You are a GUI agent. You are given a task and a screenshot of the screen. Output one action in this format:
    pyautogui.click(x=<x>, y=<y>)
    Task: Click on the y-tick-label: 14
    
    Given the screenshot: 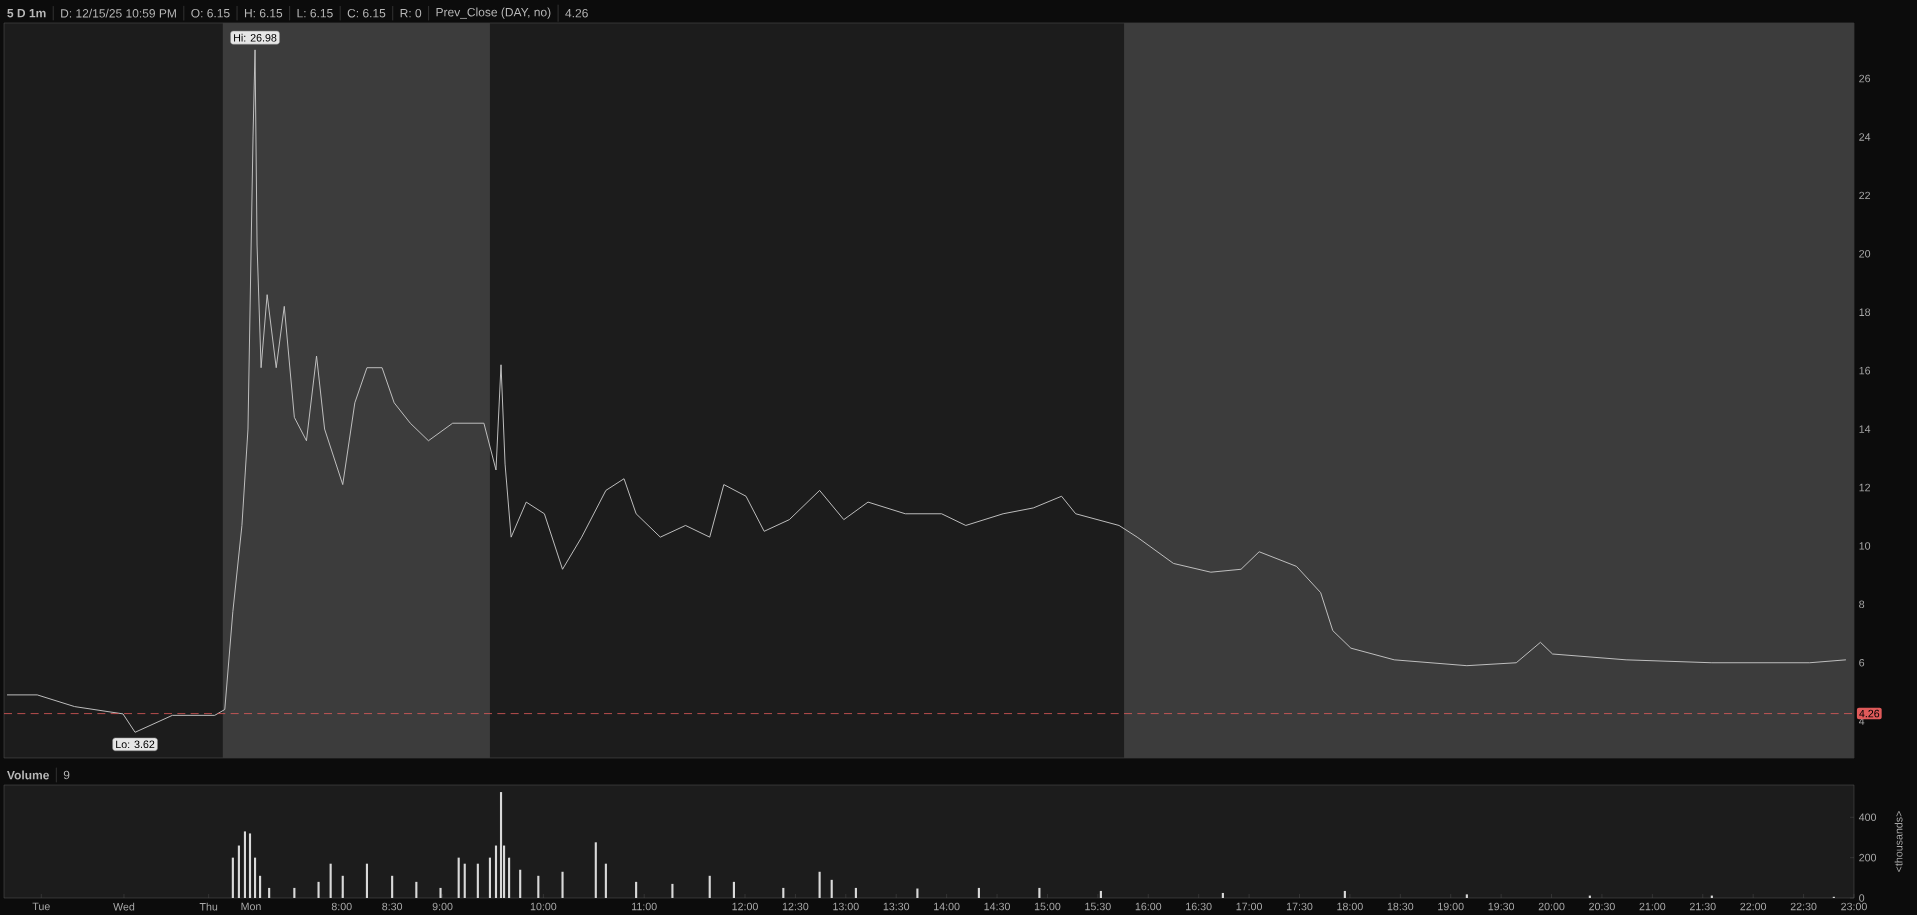 What is the action you would take?
    pyautogui.click(x=1865, y=429)
    